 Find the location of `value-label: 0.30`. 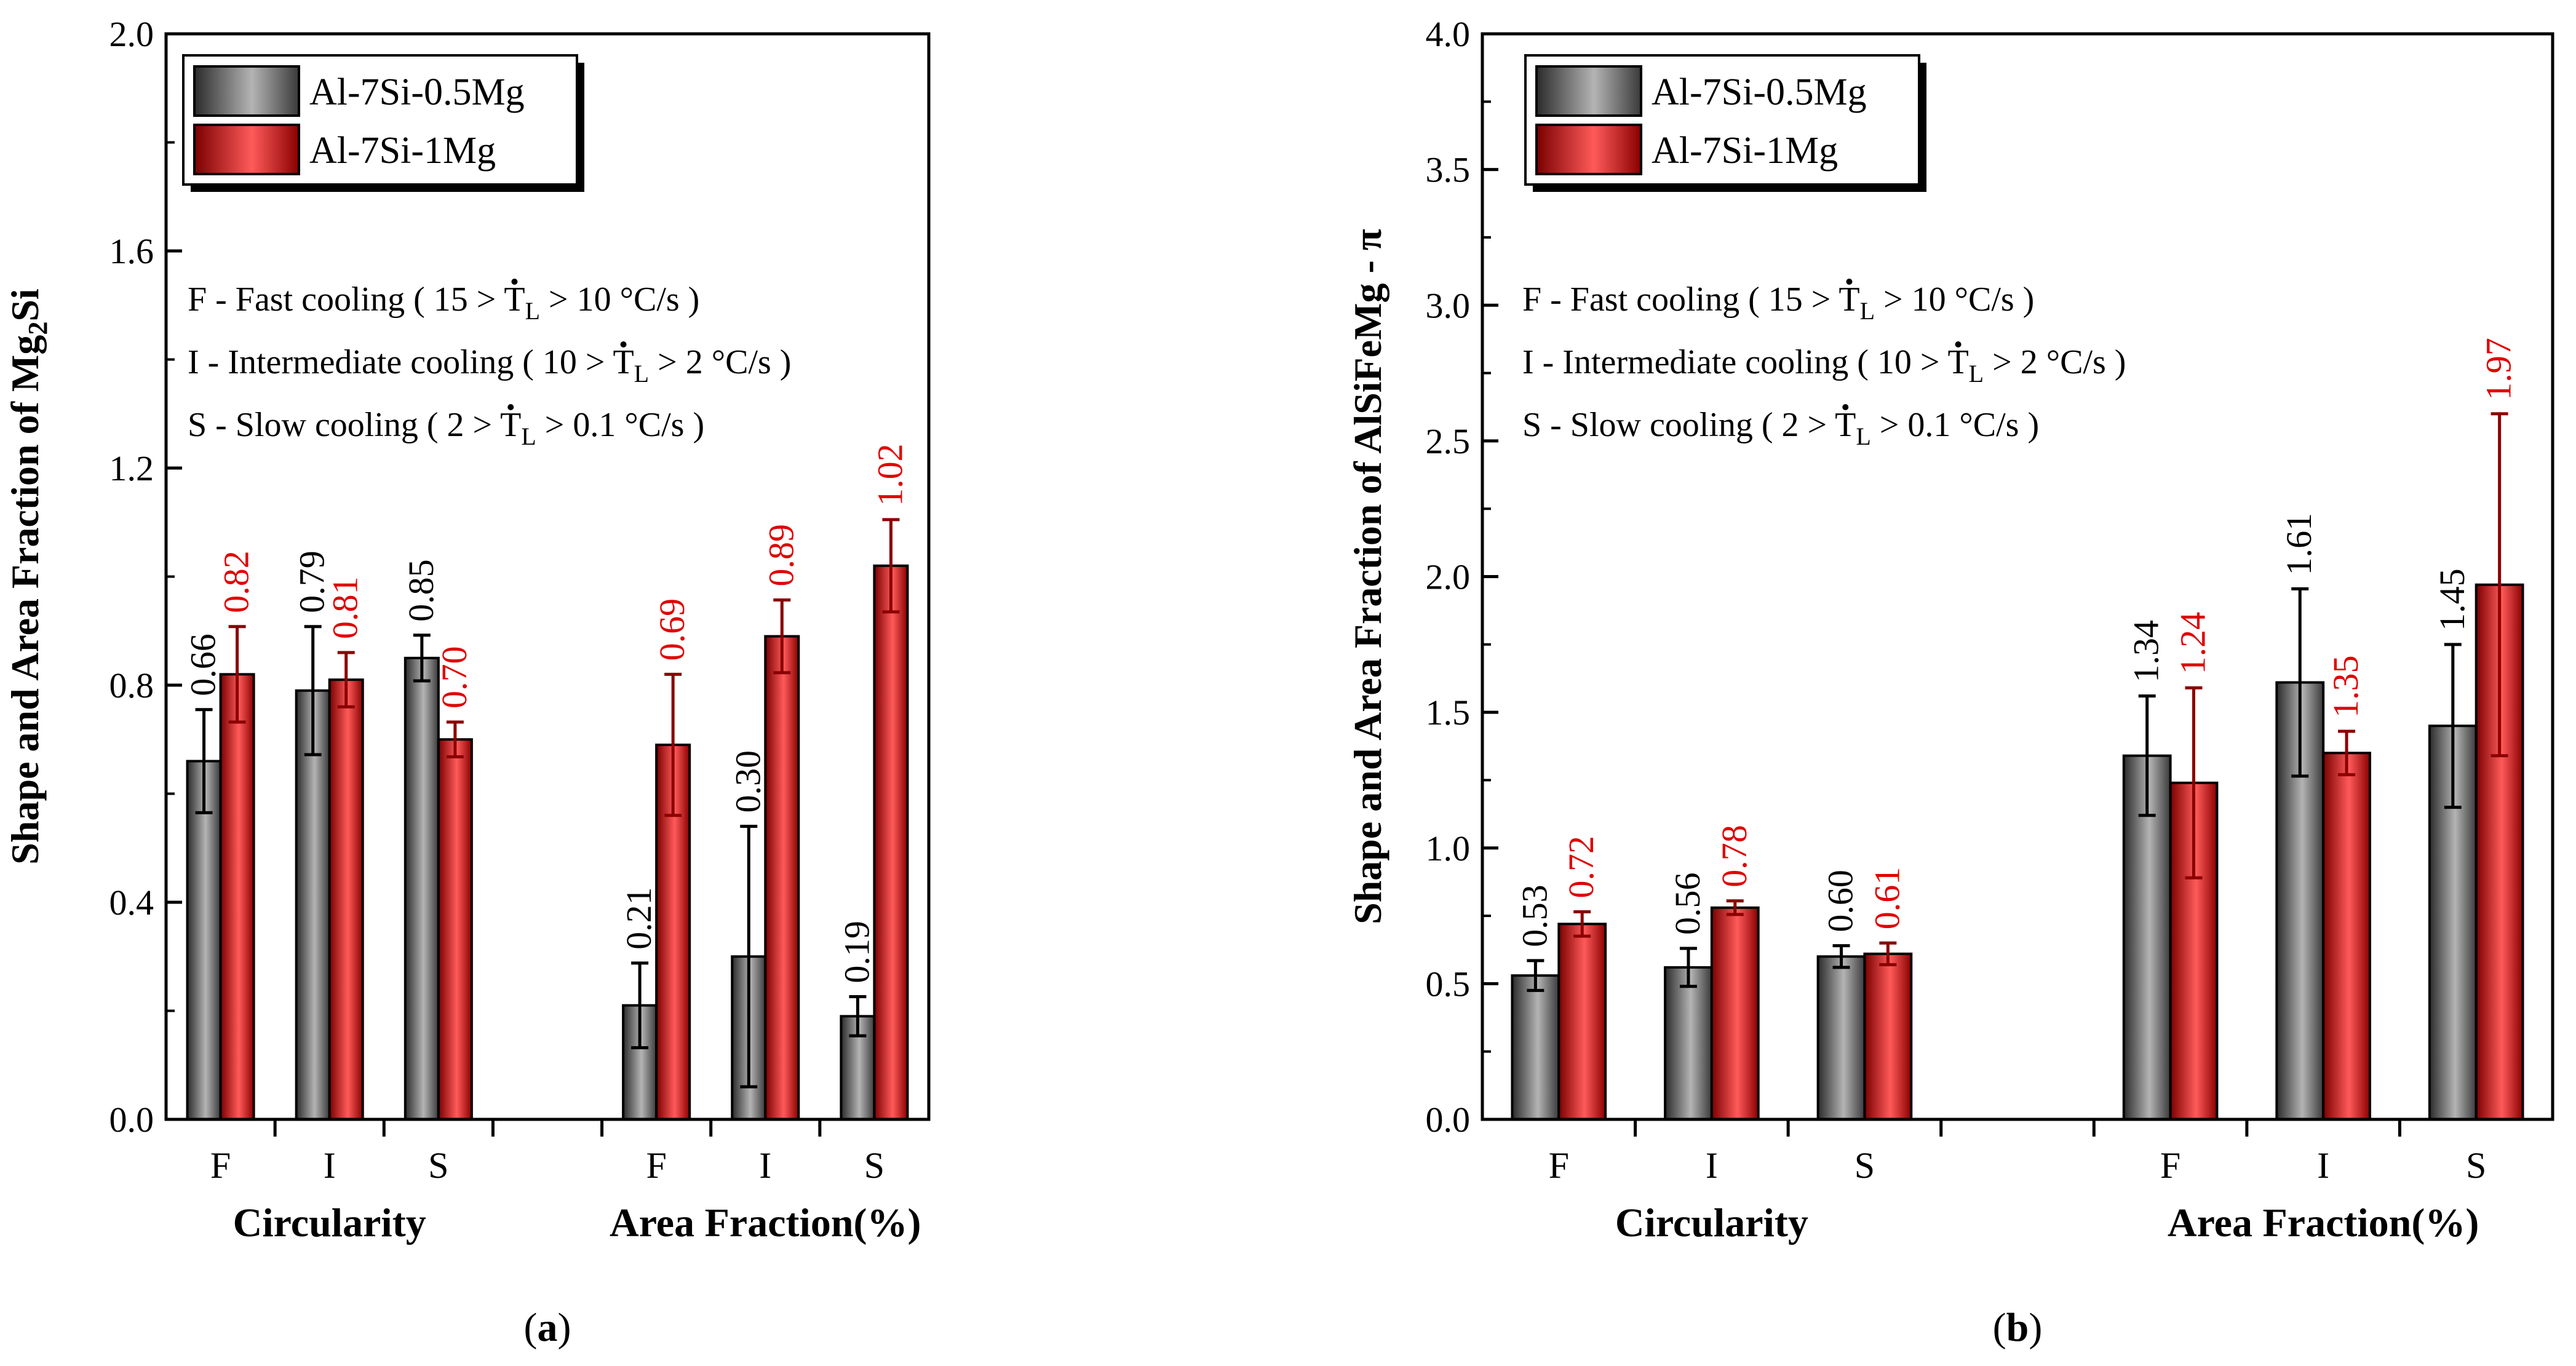

value-label: 0.30 is located at coordinates (748, 782).